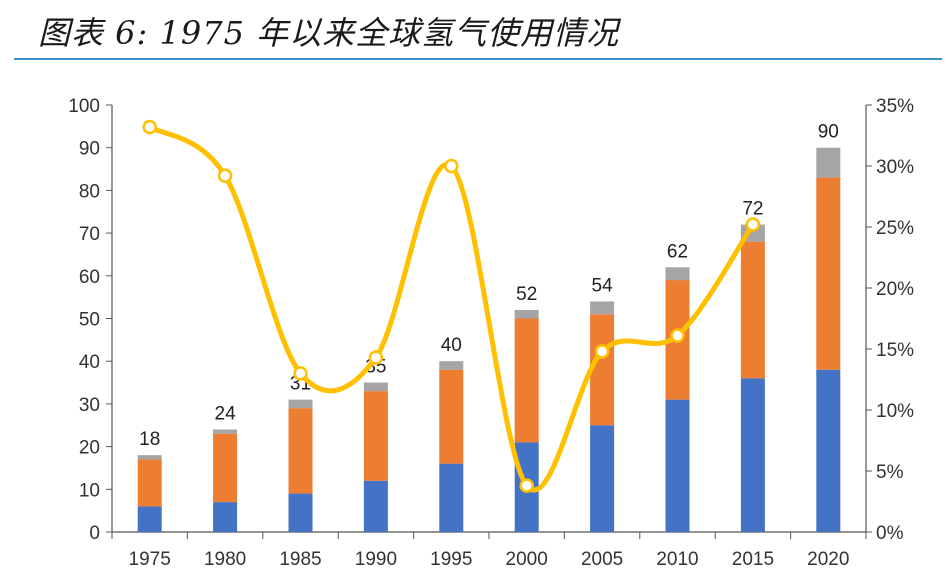  I want to click on right-axis-tick-label: 10%, so click(895, 411).